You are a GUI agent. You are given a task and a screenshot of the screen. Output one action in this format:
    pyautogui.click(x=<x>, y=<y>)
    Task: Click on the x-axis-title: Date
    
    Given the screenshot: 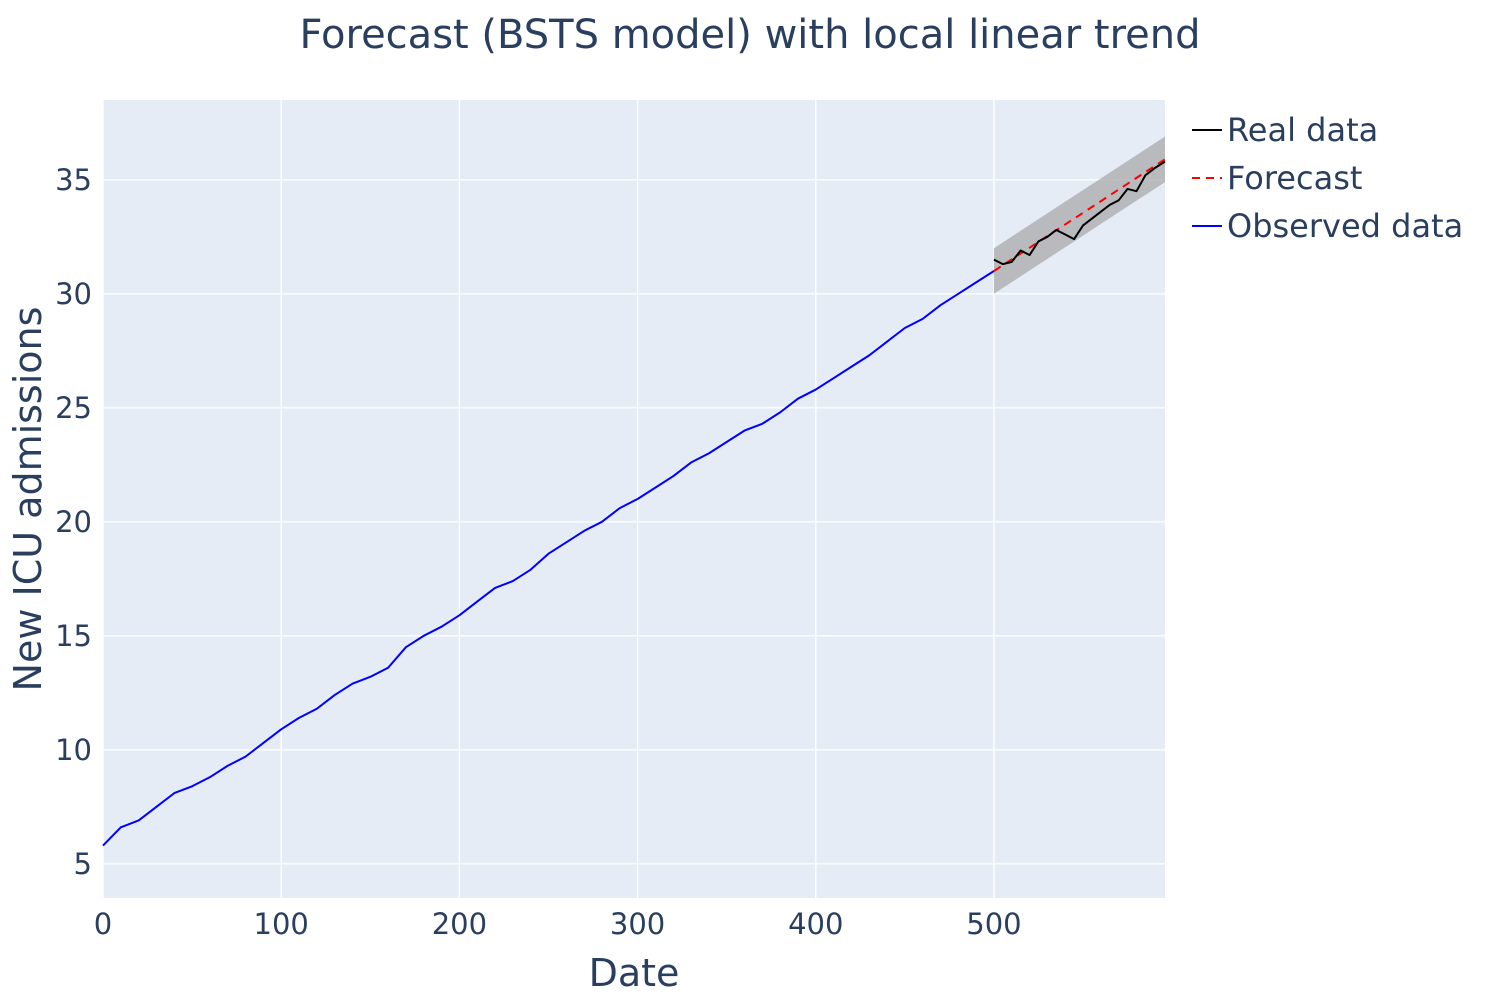 What is the action you would take?
    pyautogui.click(x=634, y=973)
    